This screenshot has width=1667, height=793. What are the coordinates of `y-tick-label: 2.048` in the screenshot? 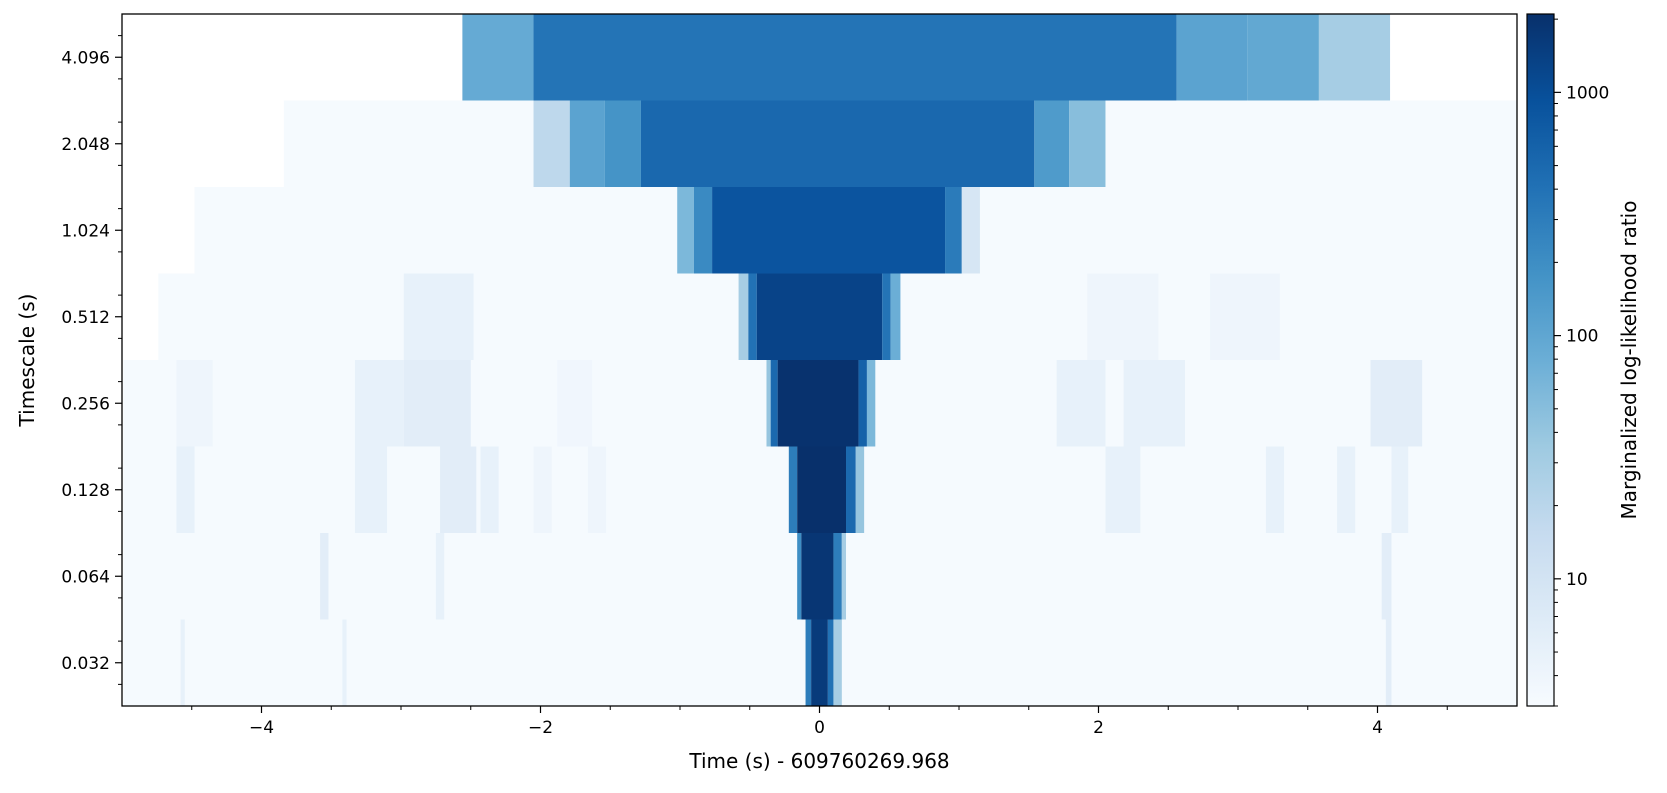 It's located at (85, 145).